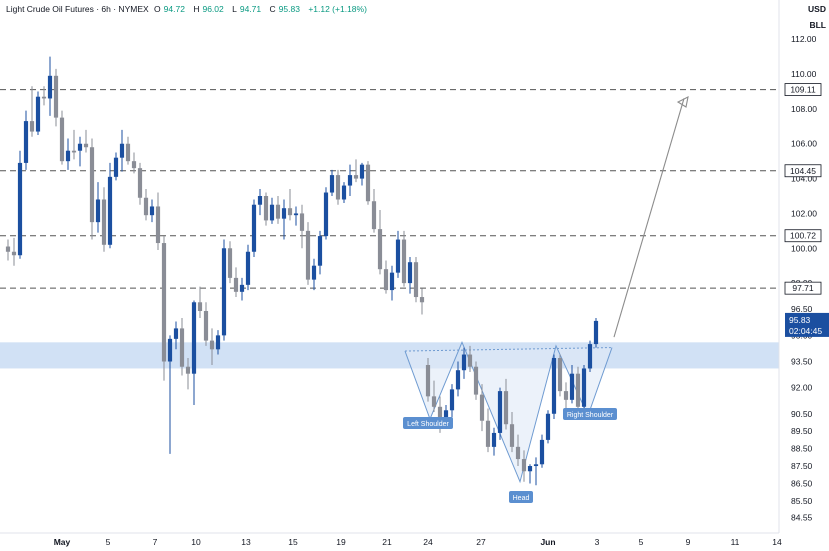 The width and height of the screenshot is (829, 551). I want to click on price-level-tag-text: 97.71, so click(803, 288).